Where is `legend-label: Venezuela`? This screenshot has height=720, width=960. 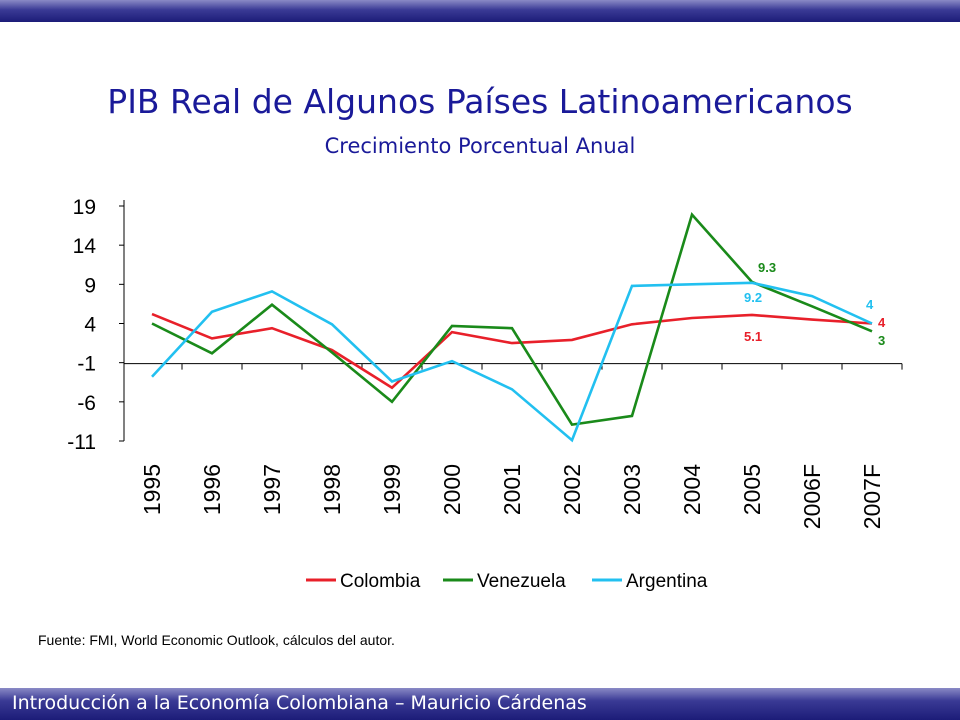 legend-label: Venezuela is located at coordinates (521, 581).